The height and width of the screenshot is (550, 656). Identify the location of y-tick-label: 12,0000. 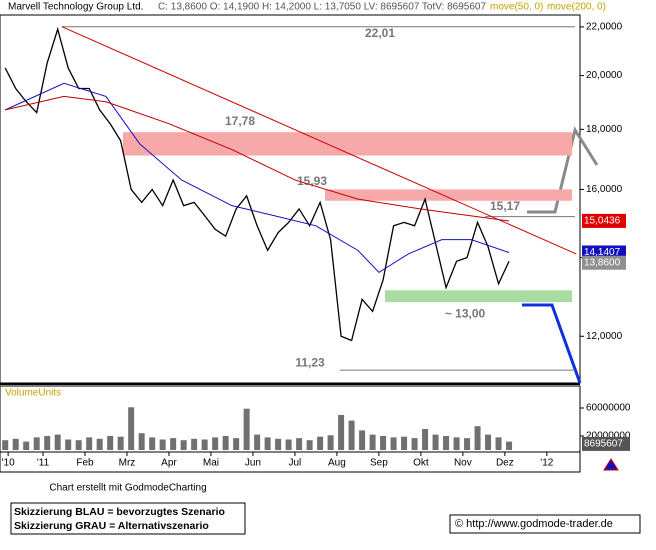
(604, 336).